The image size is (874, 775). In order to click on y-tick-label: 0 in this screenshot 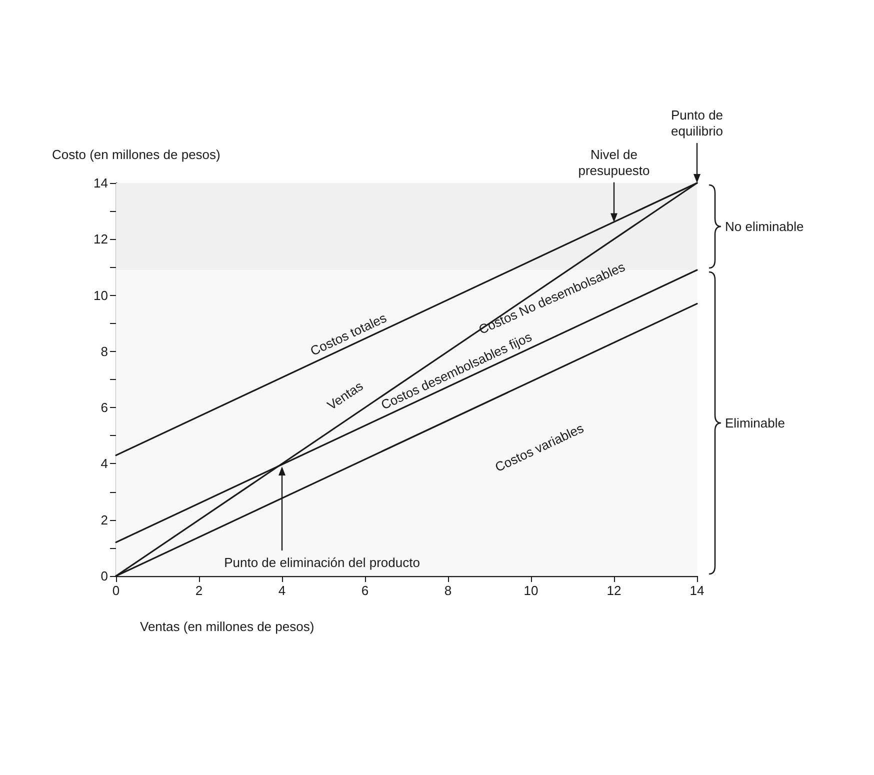, I will do `click(104, 576)`.